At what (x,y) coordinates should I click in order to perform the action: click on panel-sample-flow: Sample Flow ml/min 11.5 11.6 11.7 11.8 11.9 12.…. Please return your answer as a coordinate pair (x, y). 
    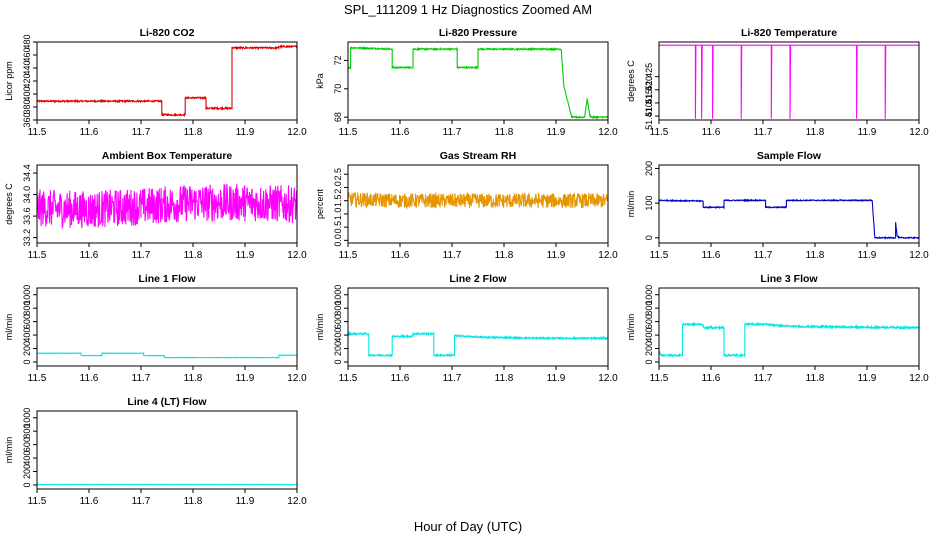
    Looking at the image, I should click on (777, 205).